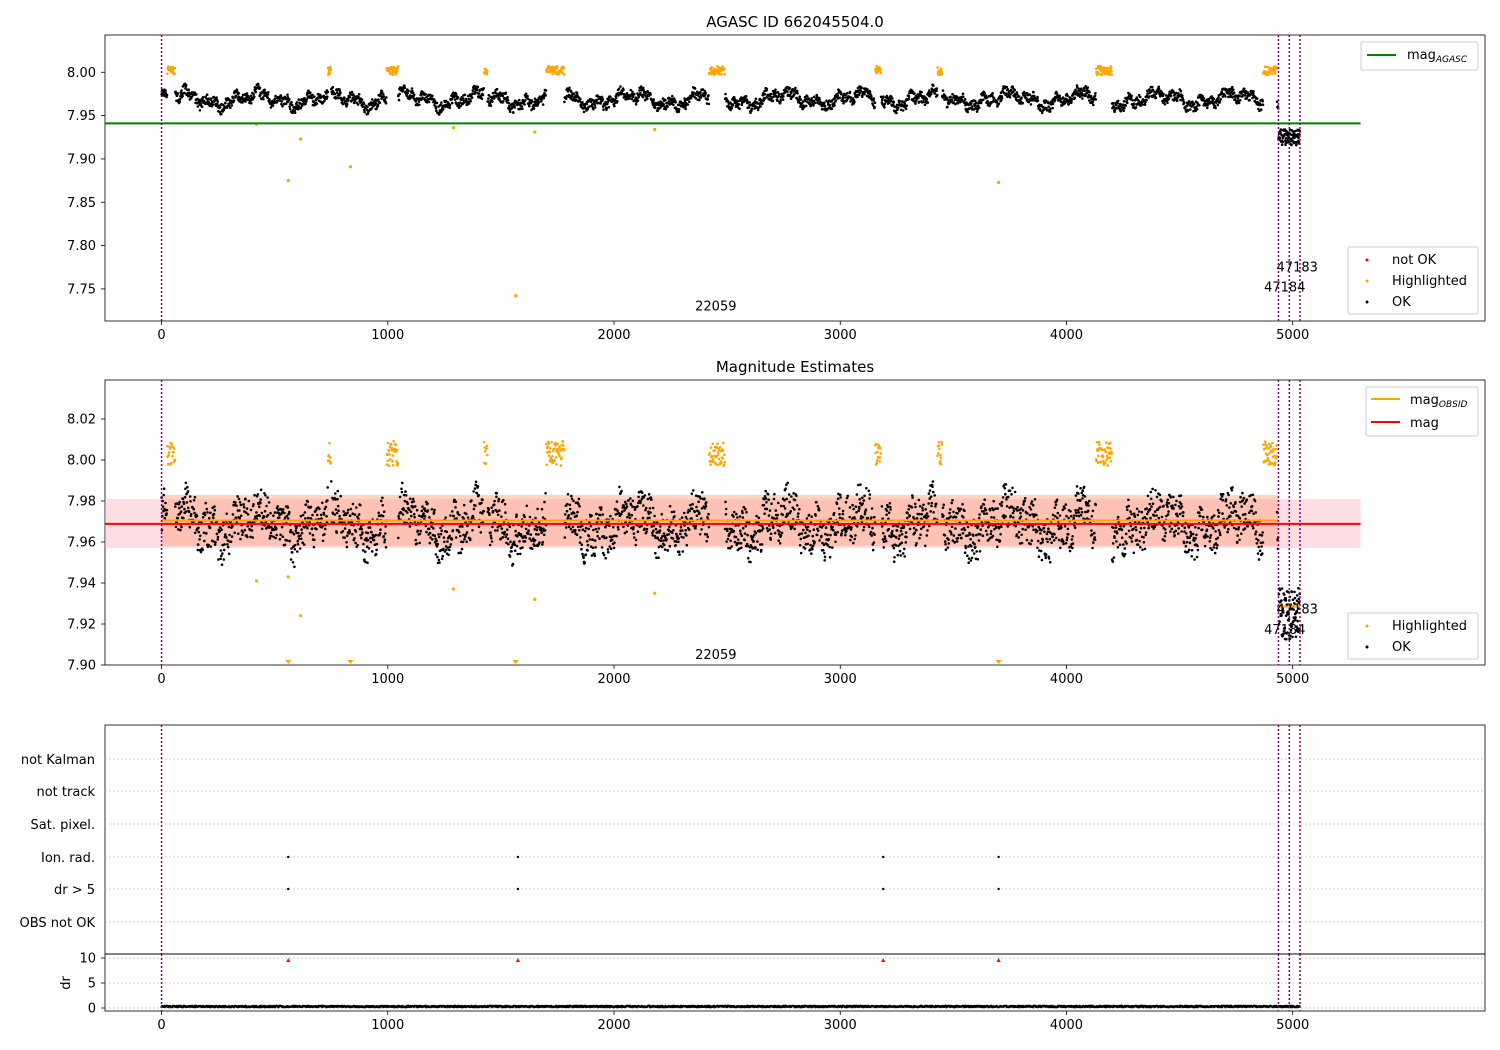  I want to click on legend-marker-highlighted, so click(1367, 281).